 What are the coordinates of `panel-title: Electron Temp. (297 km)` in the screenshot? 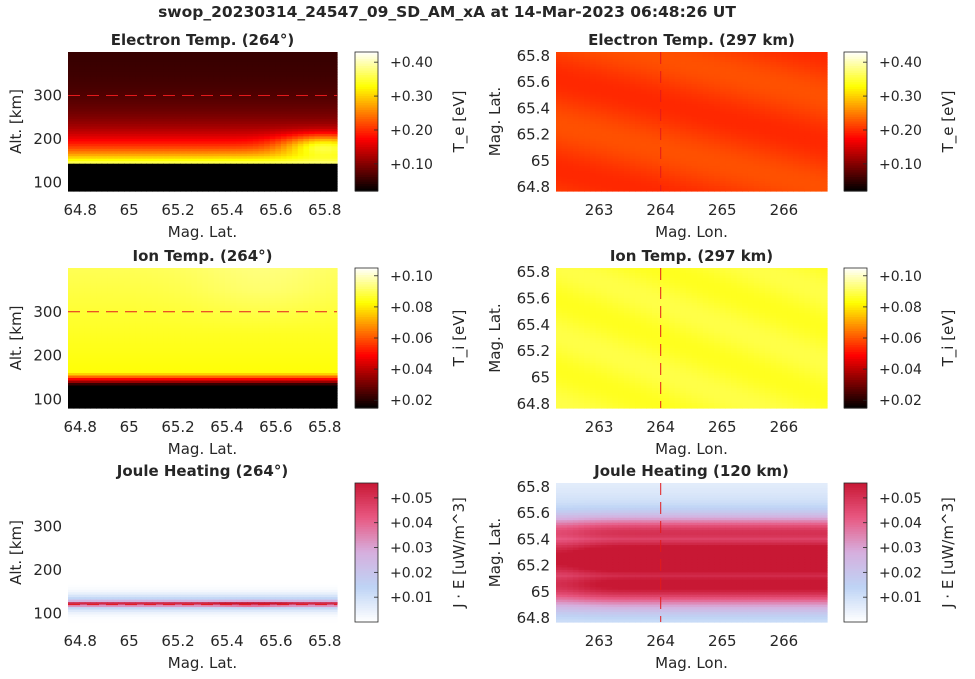 It's located at (691, 40).